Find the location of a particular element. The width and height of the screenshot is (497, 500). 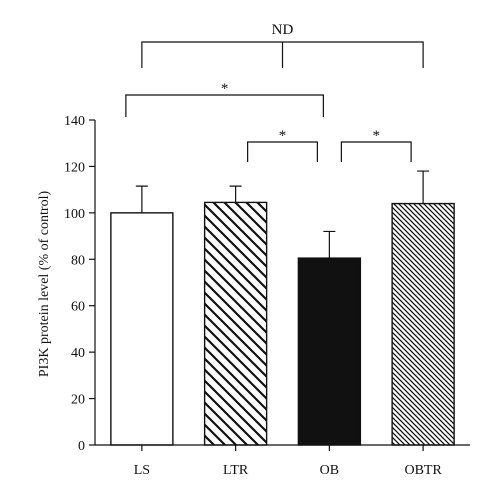

y-tick-label: 40 is located at coordinates (78, 353).